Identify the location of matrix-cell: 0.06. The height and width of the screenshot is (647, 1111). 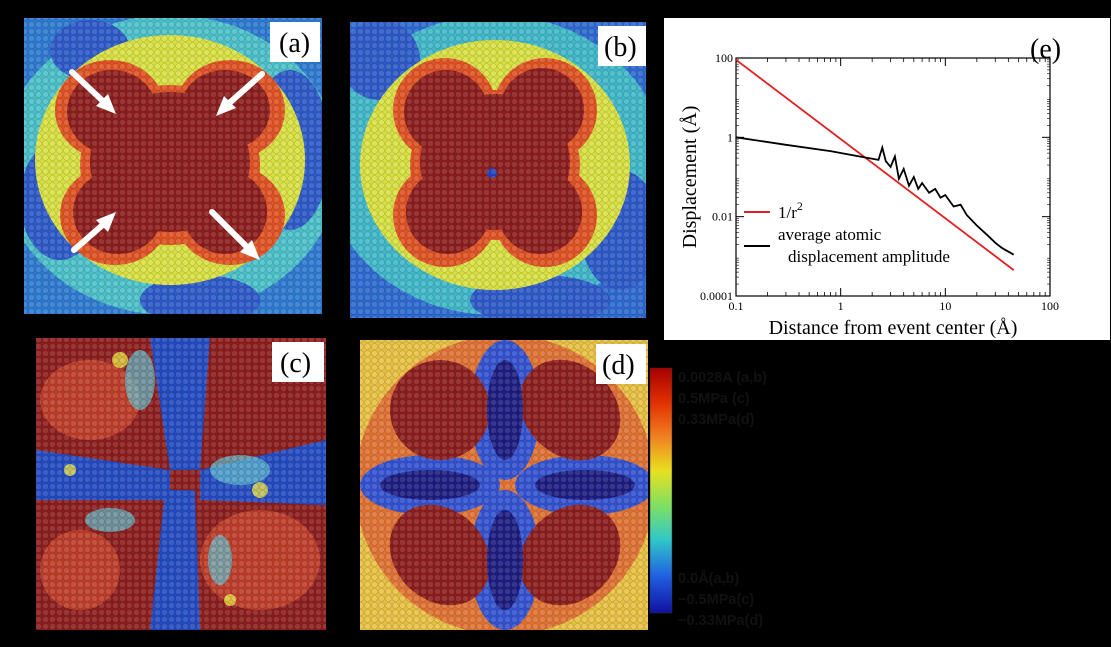
(1036, 544).